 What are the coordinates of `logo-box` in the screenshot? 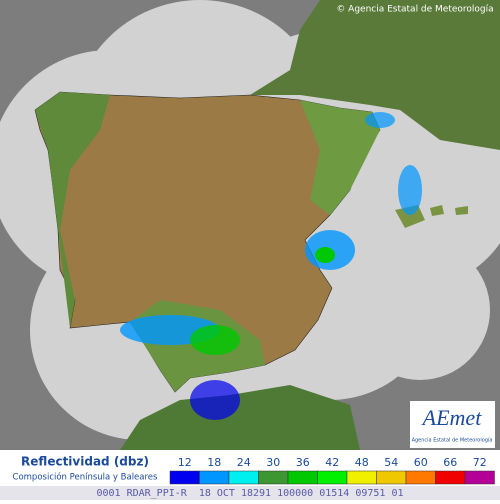 It's located at (452, 424).